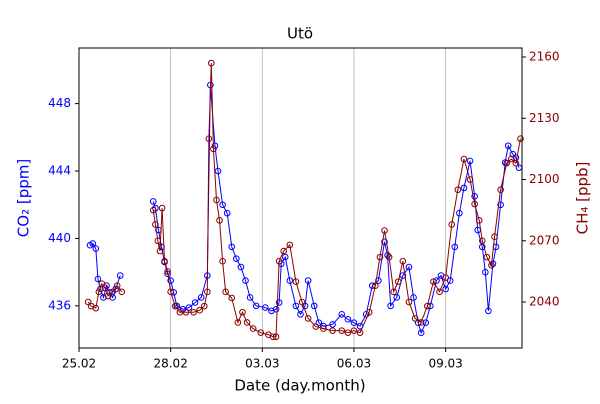 The width and height of the screenshot is (600, 404). I want to click on x-tick-label: 06.03, so click(354, 364).